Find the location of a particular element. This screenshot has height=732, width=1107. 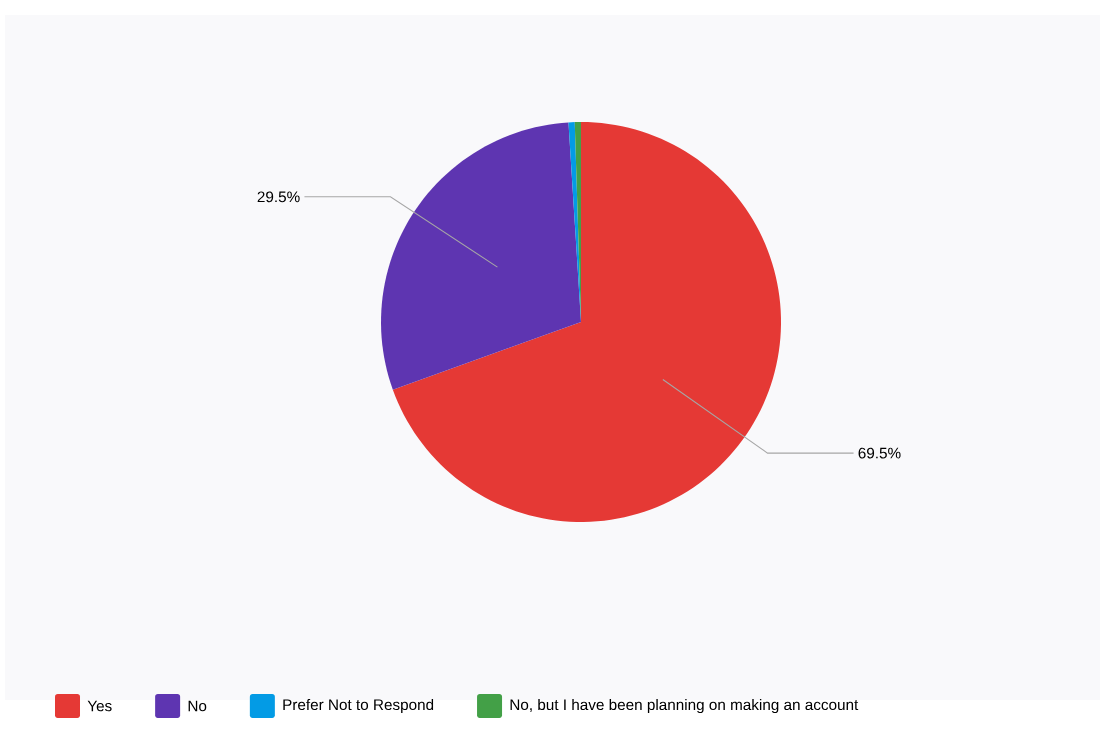

legend-label: No is located at coordinates (197, 706).